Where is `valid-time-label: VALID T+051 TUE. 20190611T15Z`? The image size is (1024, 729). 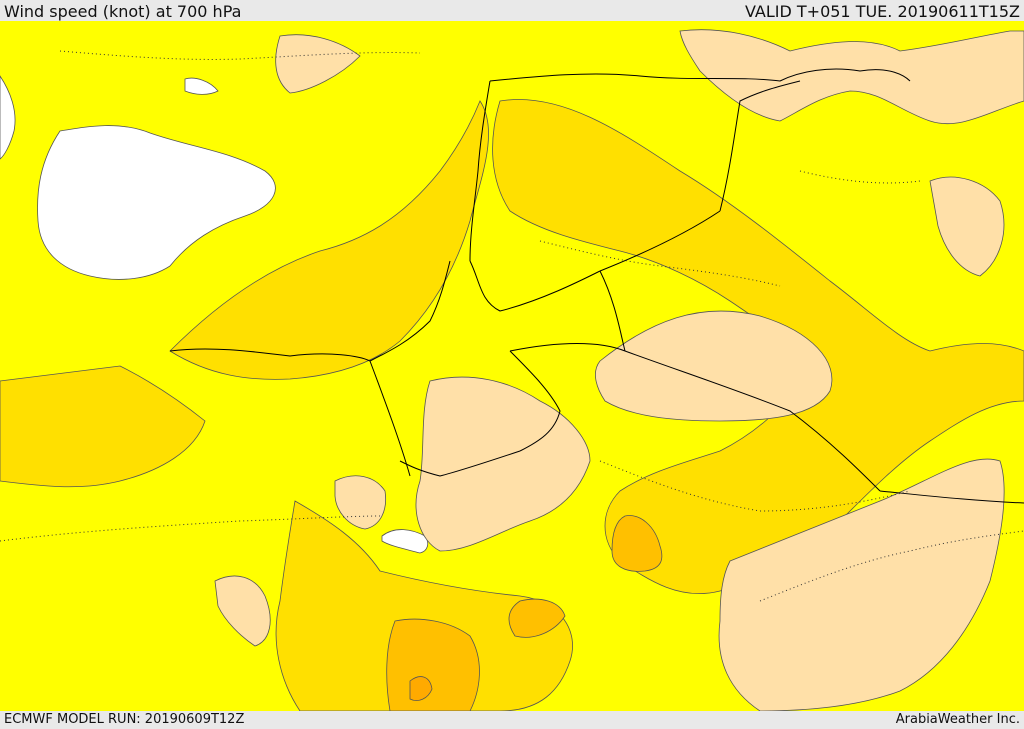 valid-time-label: VALID T+051 TUE. 20190611T15Z is located at coordinates (882, 11).